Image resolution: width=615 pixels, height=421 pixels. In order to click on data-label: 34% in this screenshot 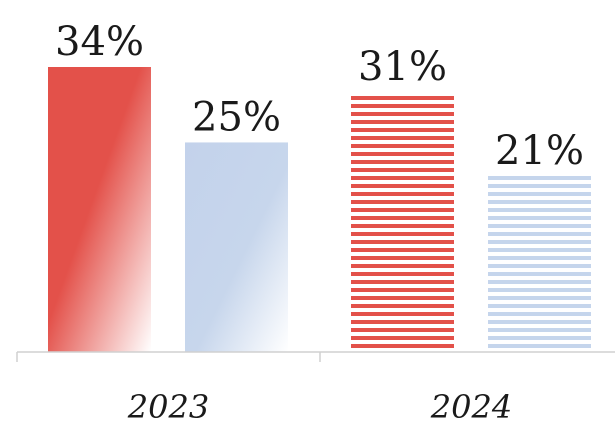, I will do `click(99, 42)`.